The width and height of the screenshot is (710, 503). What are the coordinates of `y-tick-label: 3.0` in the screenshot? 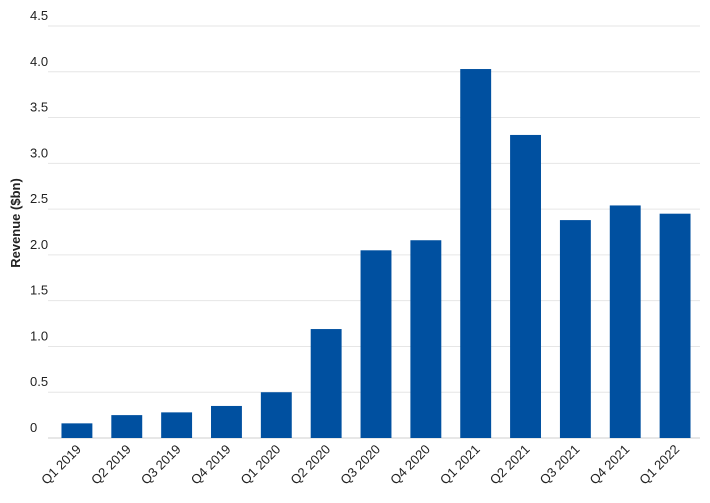 It's located at (39, 152).